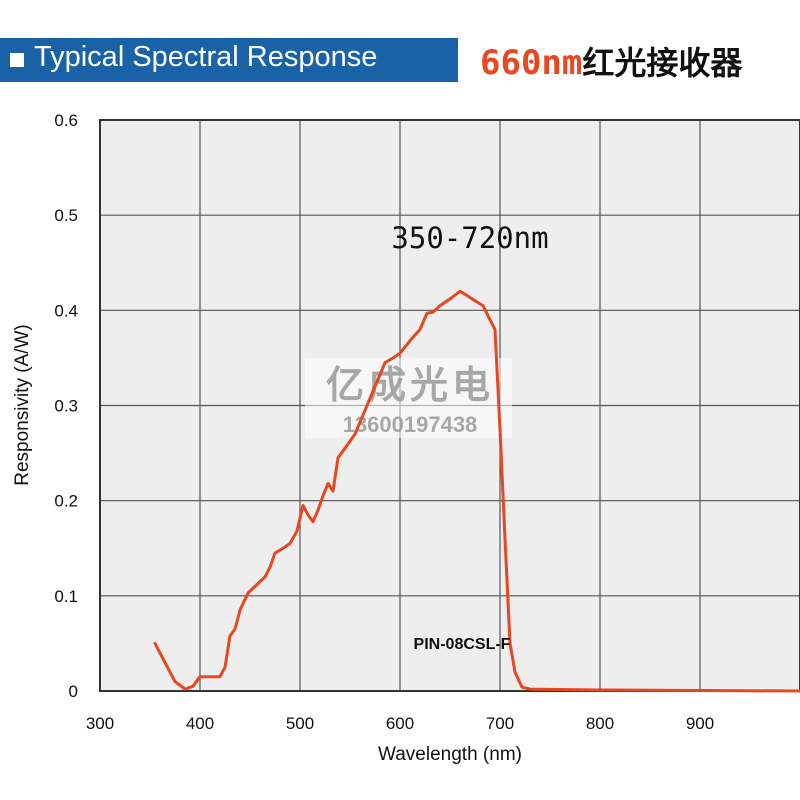  Describe the element at coordinates (450, 754) in the screenshot. I see `x-axis-label: Wavelength (nm)` at that location.